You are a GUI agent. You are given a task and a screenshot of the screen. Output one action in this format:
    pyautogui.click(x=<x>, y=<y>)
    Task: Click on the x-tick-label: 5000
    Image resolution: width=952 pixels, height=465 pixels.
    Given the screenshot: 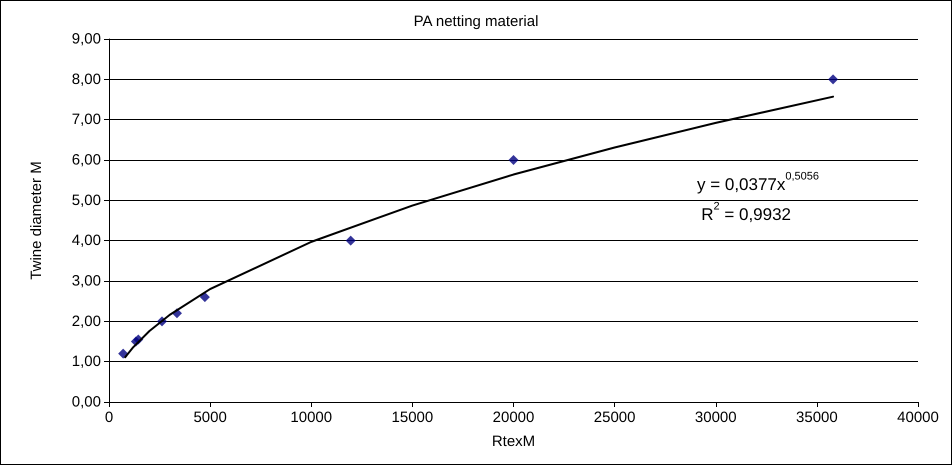 What is the action you would take?
    pyautogui.click(x=210, y=417)
    